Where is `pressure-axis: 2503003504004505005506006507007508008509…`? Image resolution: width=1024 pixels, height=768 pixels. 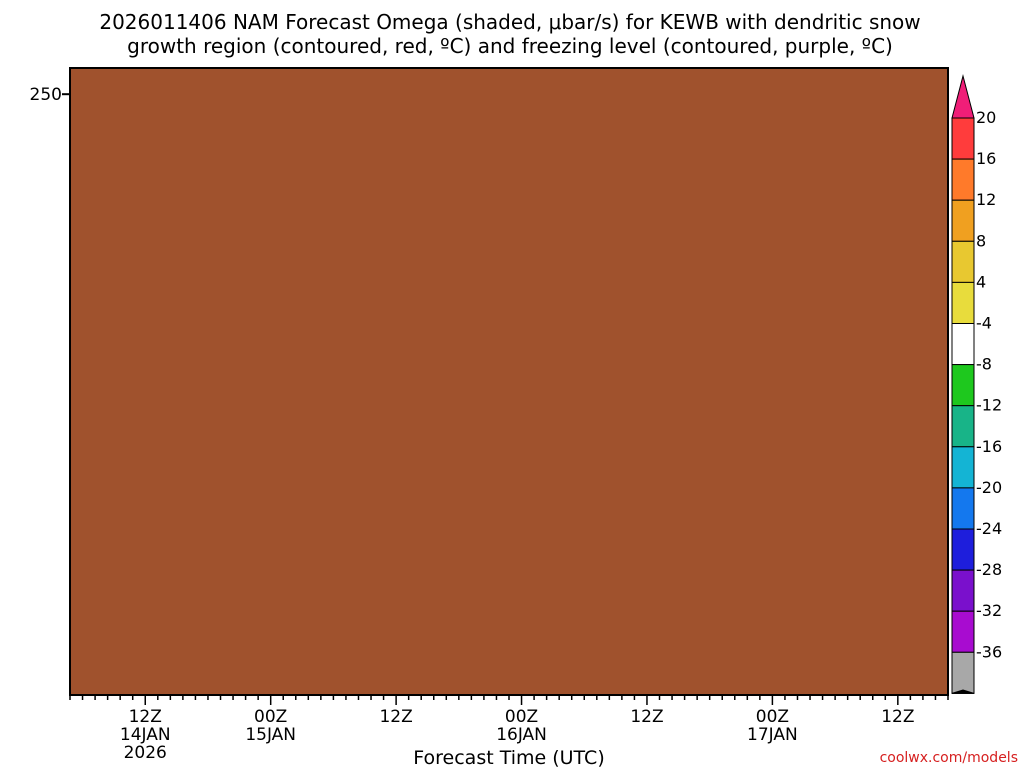
pressure-axis: 2503003504004505005506006507007508008509… is located at coordinates (50, 52).